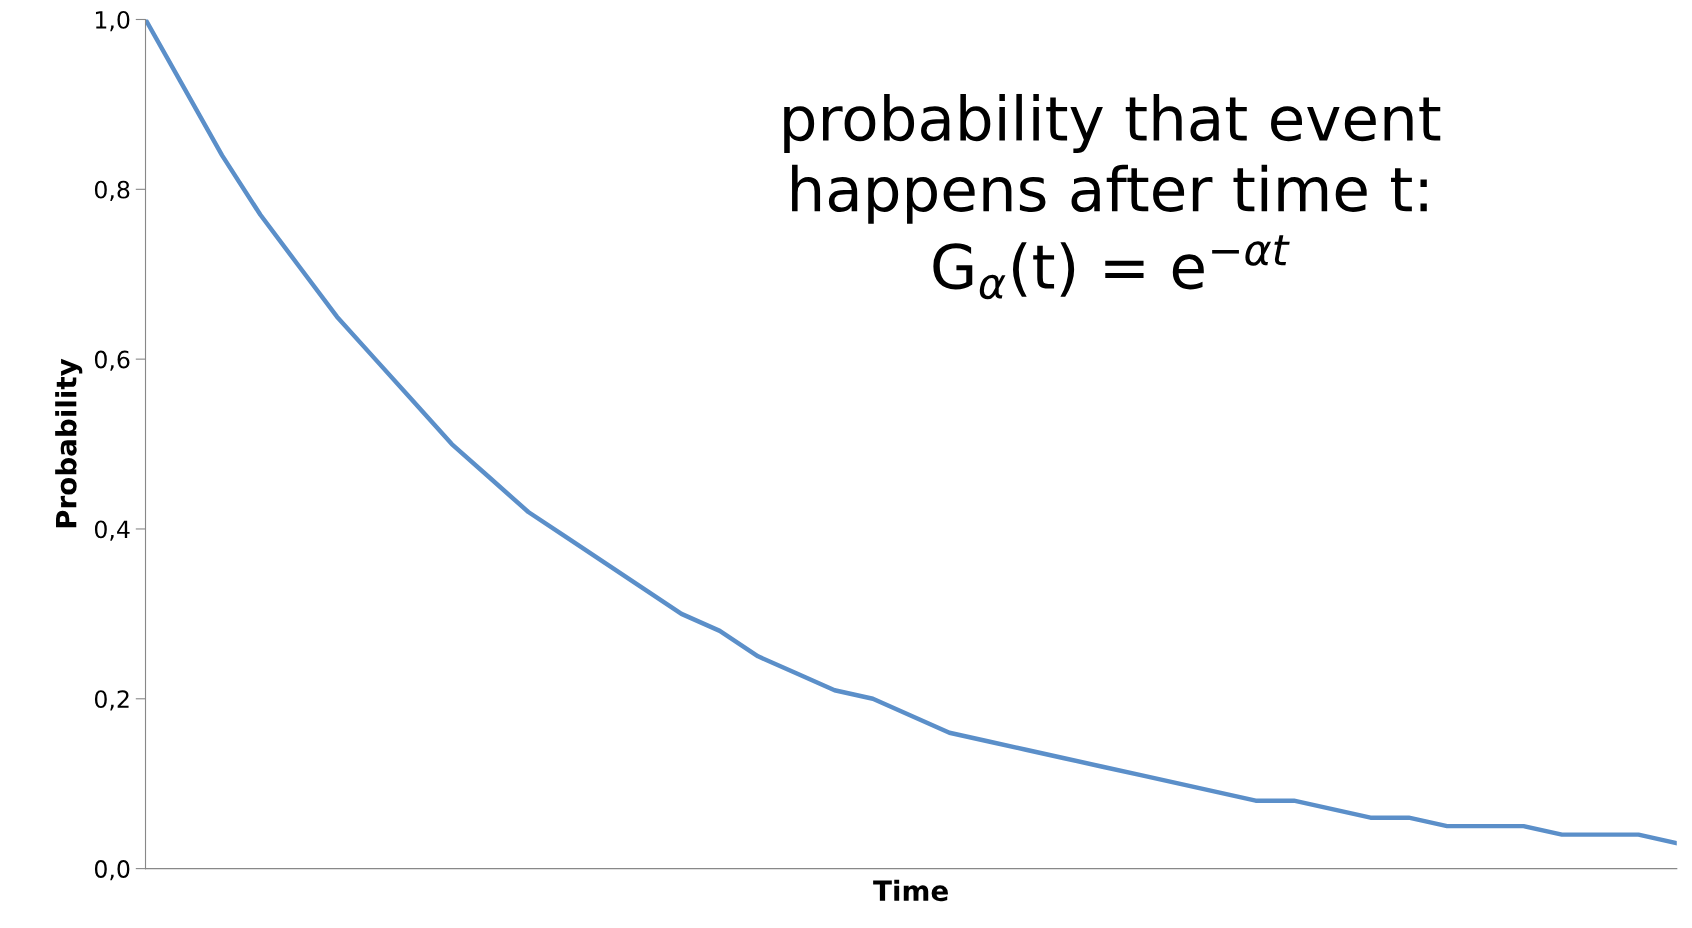 Image resolution: width=1692 pixels, height=928 pixels. I want to click on y-tick-label: 1,0, so click(112, 21).